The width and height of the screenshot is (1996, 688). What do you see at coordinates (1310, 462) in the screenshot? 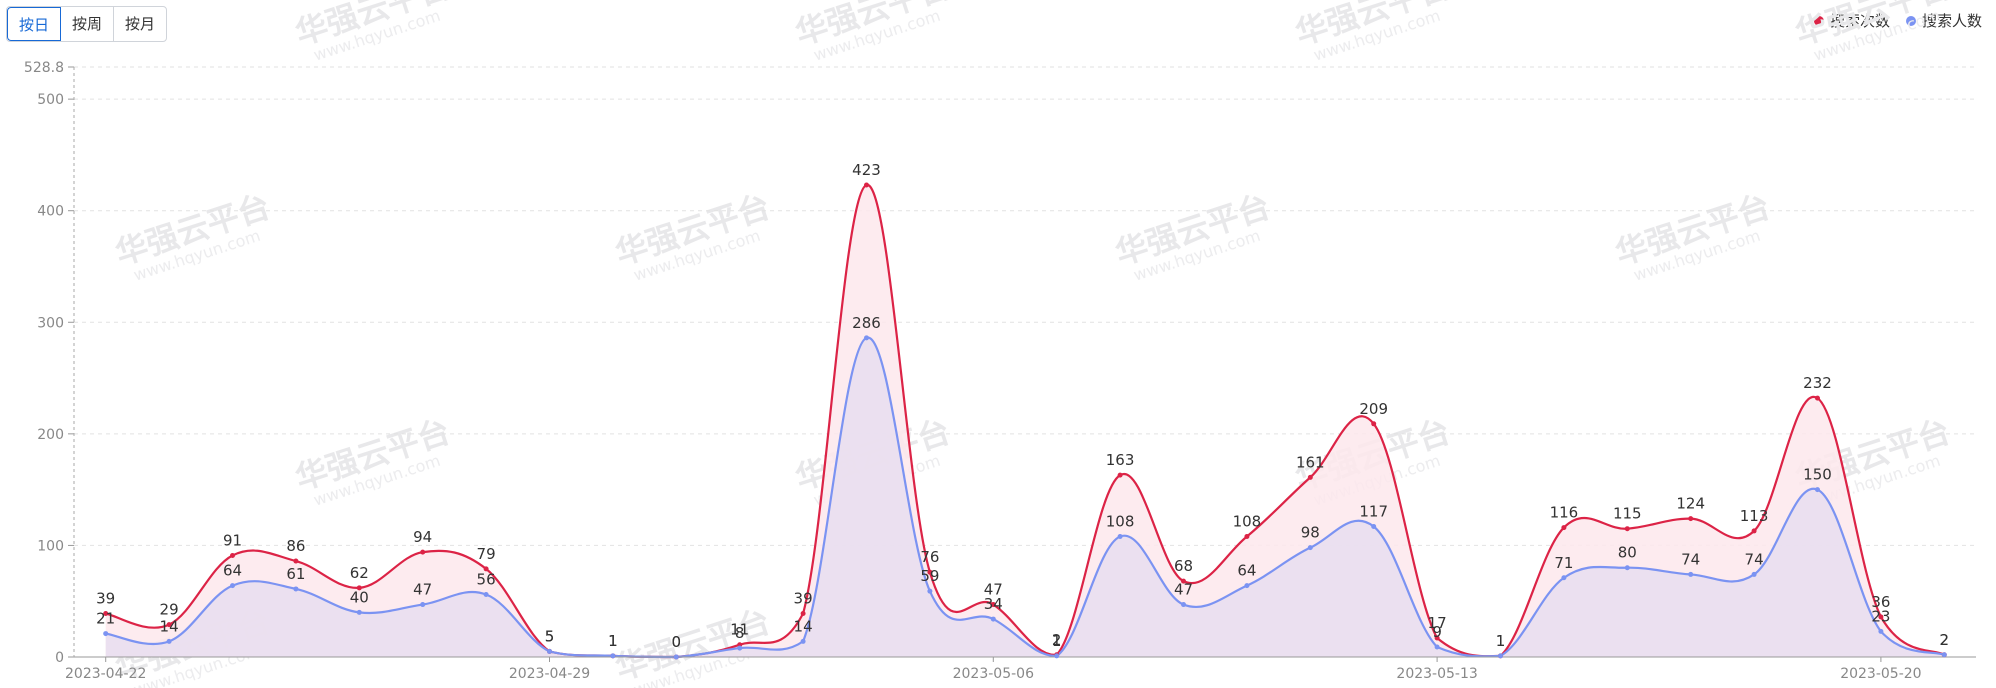
I see `data-label: 161` at bounding box center [1310, 462].